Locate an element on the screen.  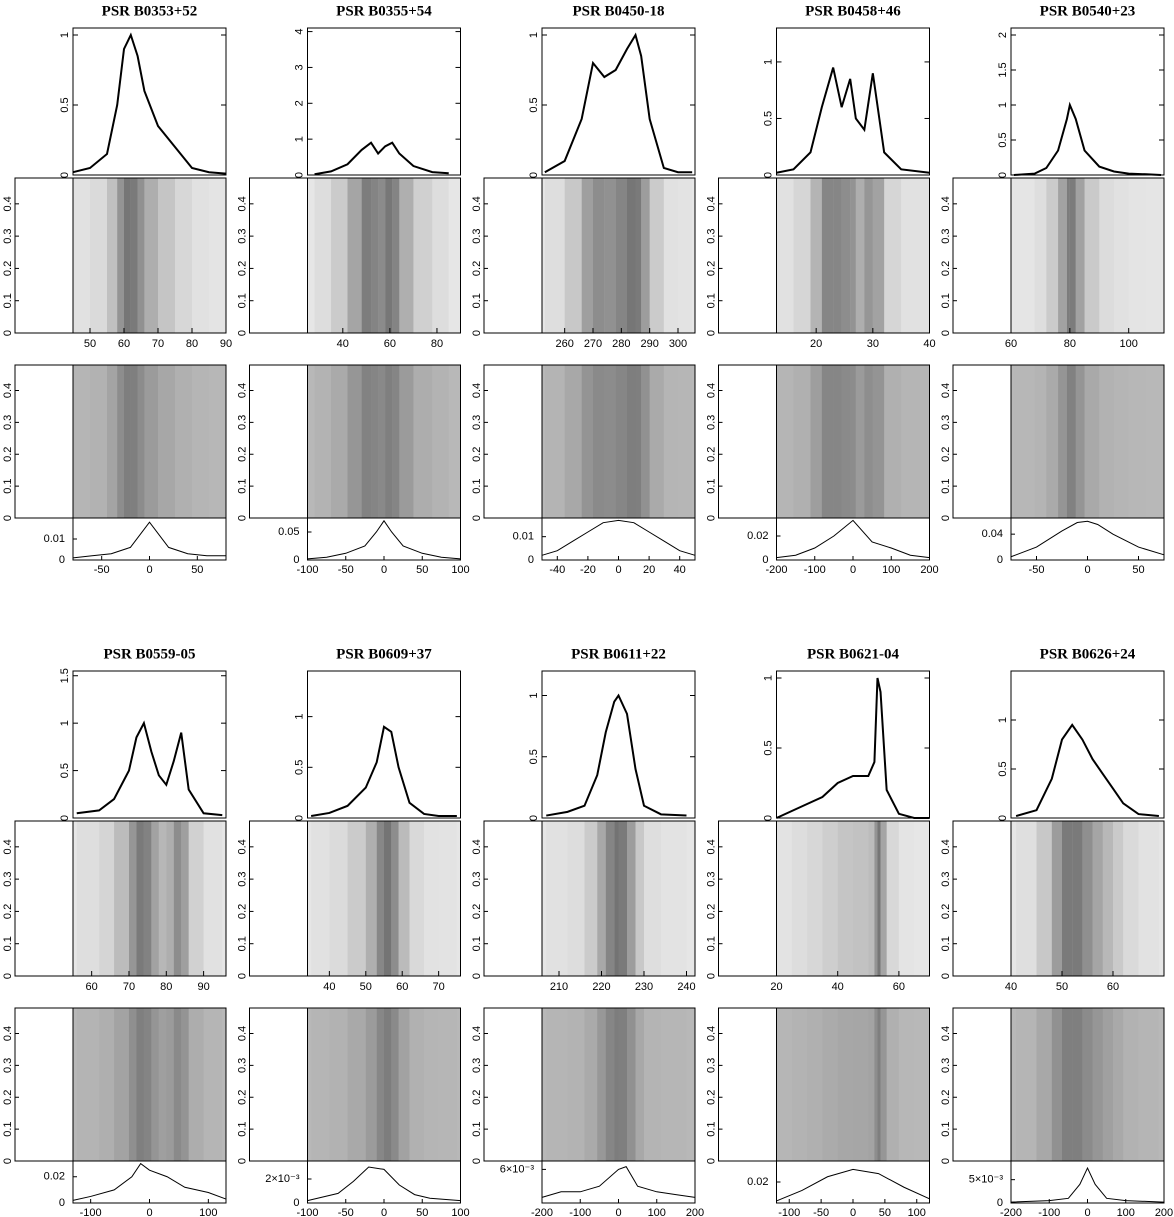
lrfs-x-tick-label: 0 is located at coordinates (853, 570).